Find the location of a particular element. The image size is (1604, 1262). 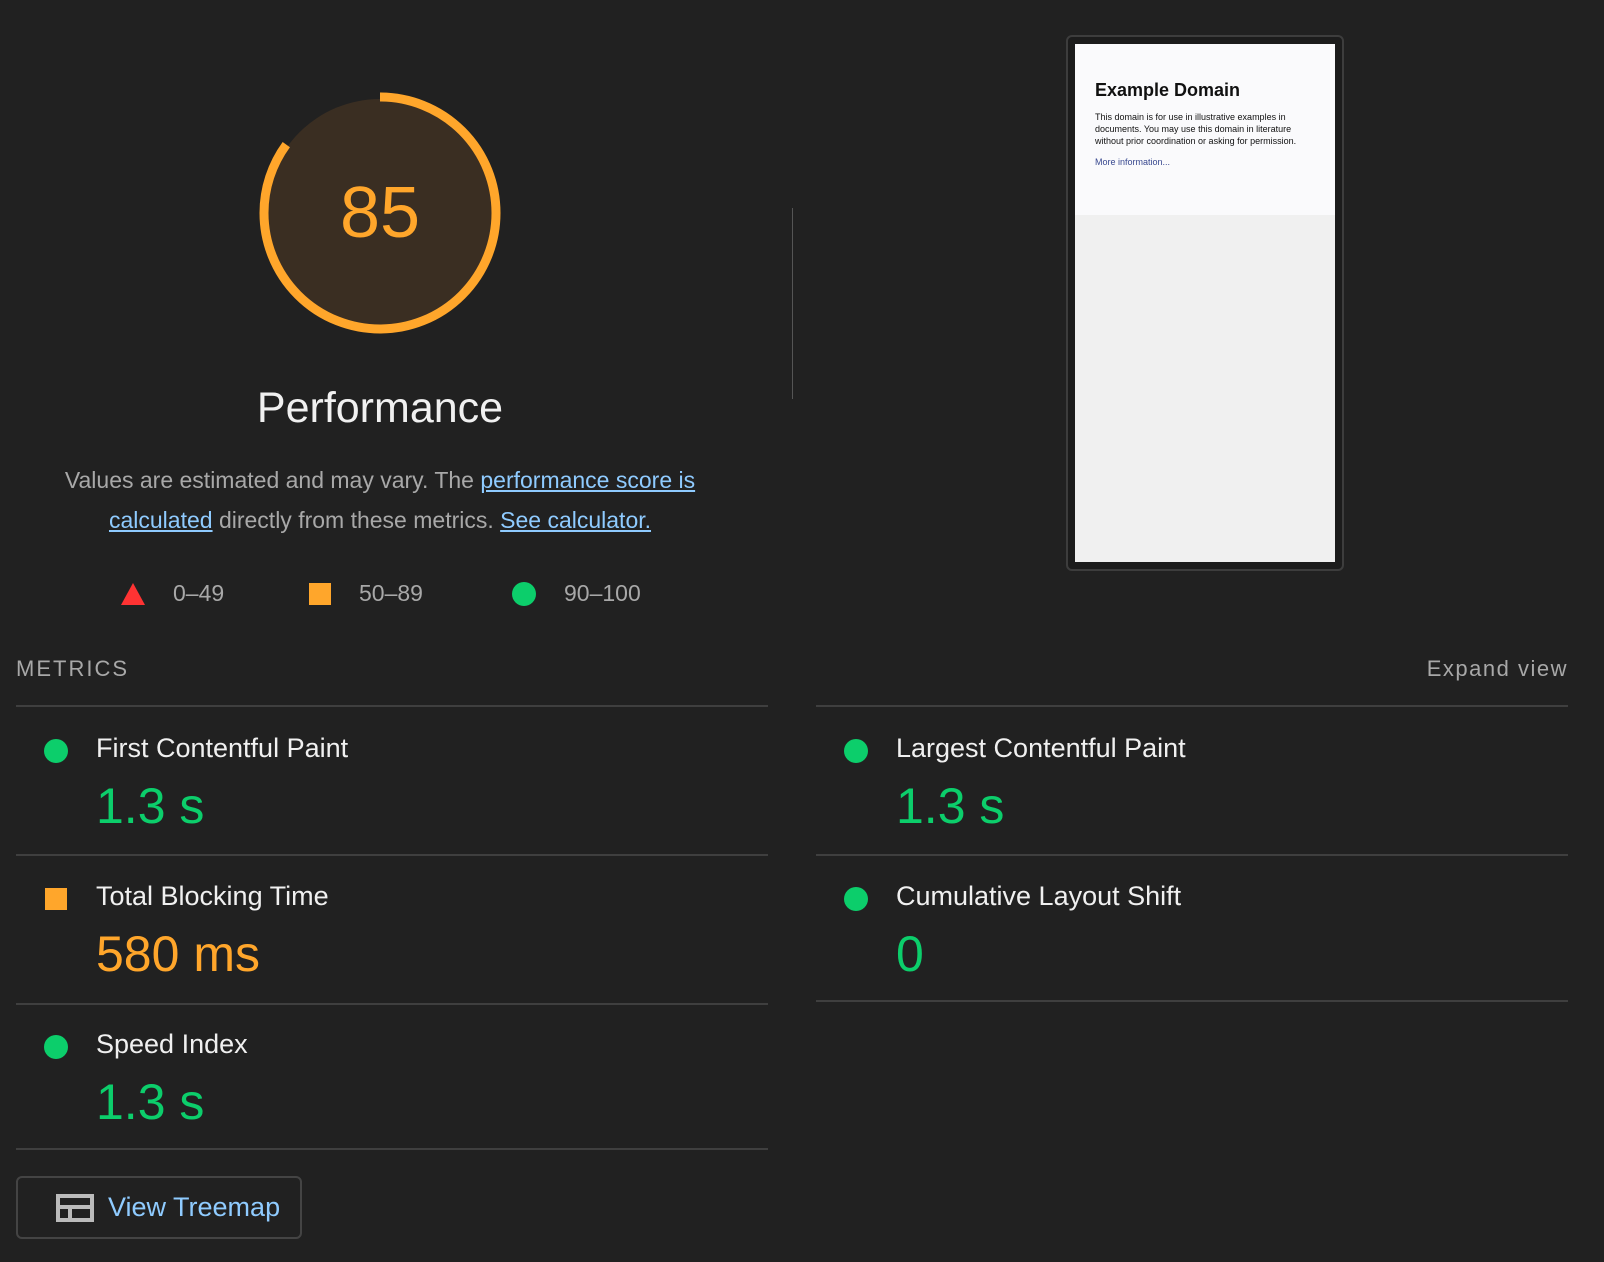

score-calculated-link: performance score is calculated is located at coordinates (402, 500).